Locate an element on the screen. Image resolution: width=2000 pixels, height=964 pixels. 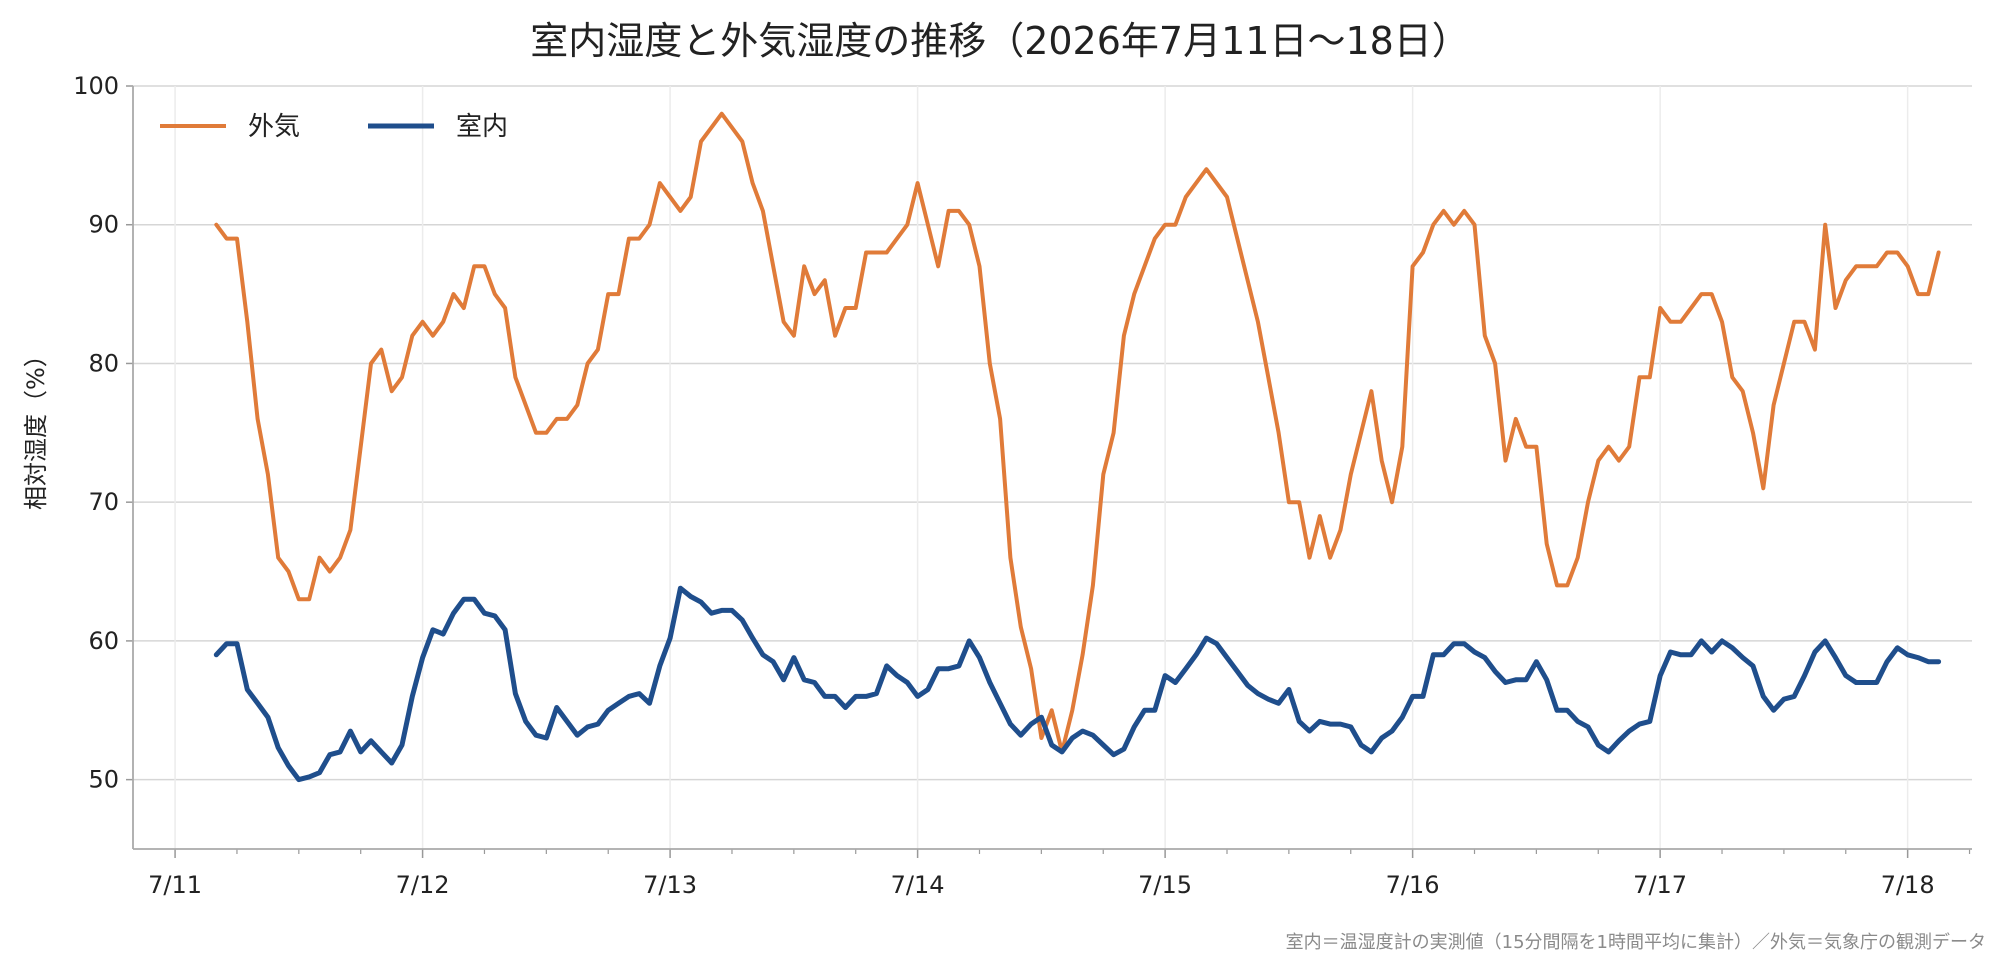
y-tick-label: 80 is located at coordinates (103, 363).